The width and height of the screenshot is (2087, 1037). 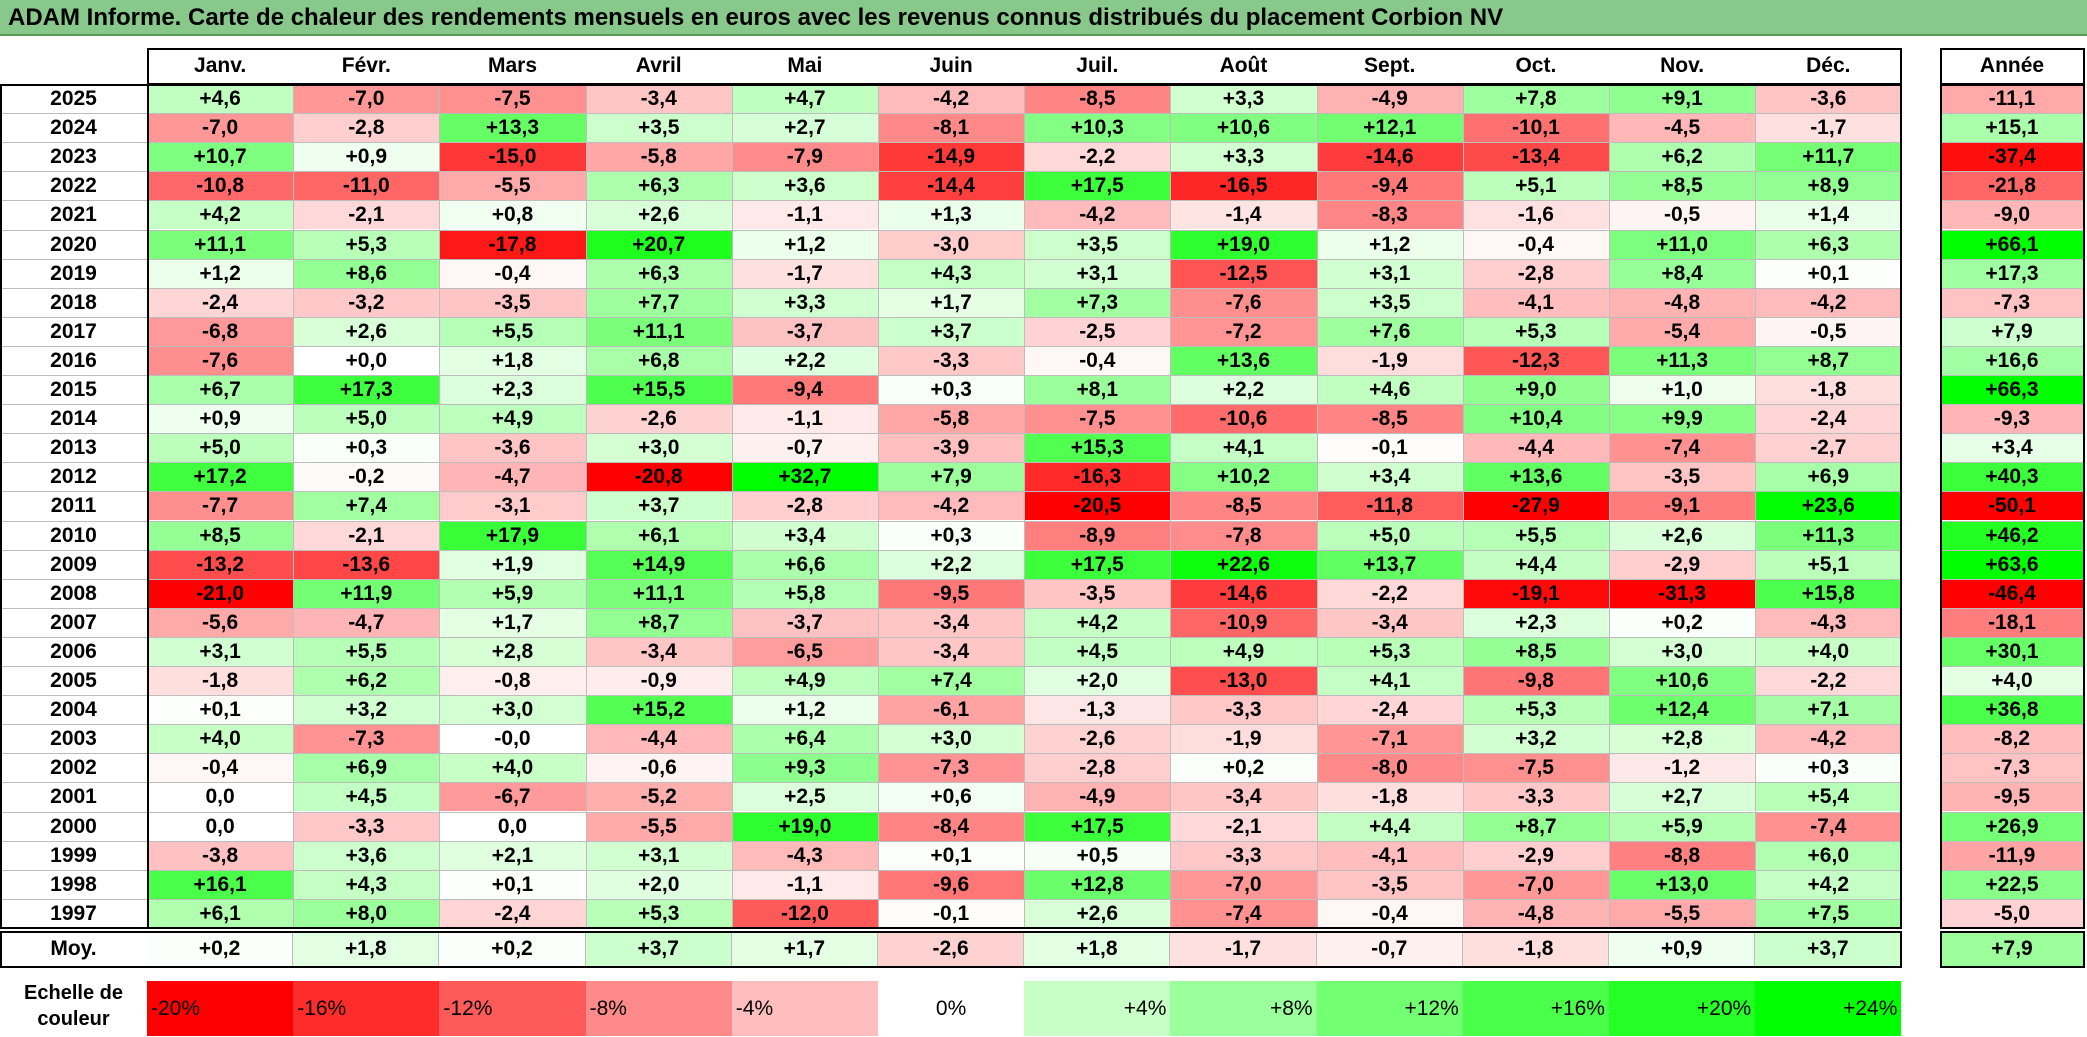 I want to click on row-year-label: 2020, so click(x=73, y=244).